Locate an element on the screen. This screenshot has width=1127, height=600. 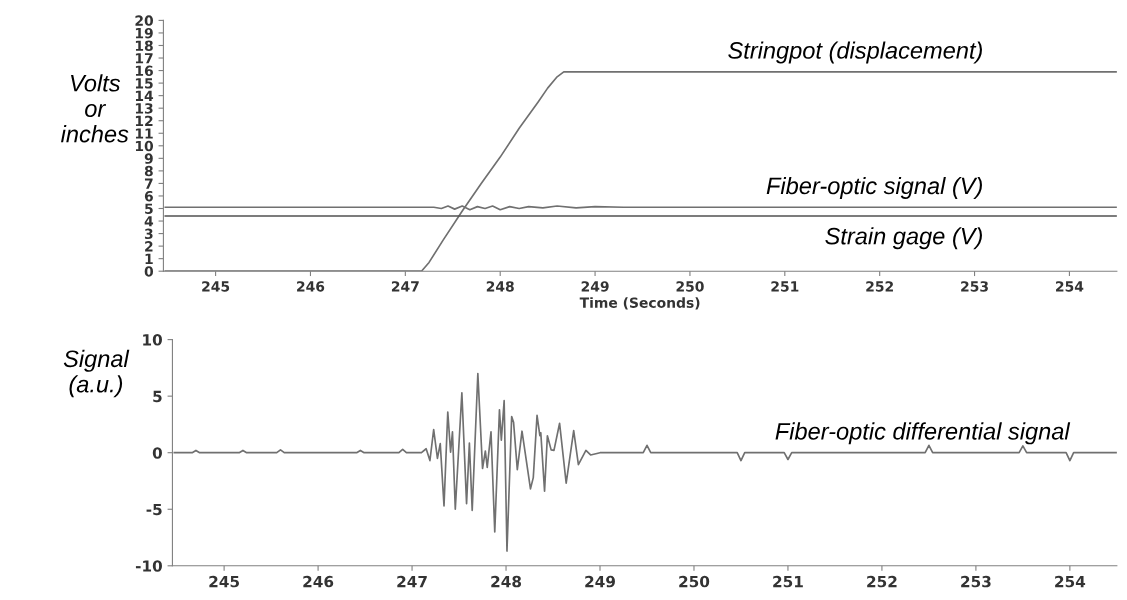
y-tick-label: 9 is located at coordinates (148, 158).